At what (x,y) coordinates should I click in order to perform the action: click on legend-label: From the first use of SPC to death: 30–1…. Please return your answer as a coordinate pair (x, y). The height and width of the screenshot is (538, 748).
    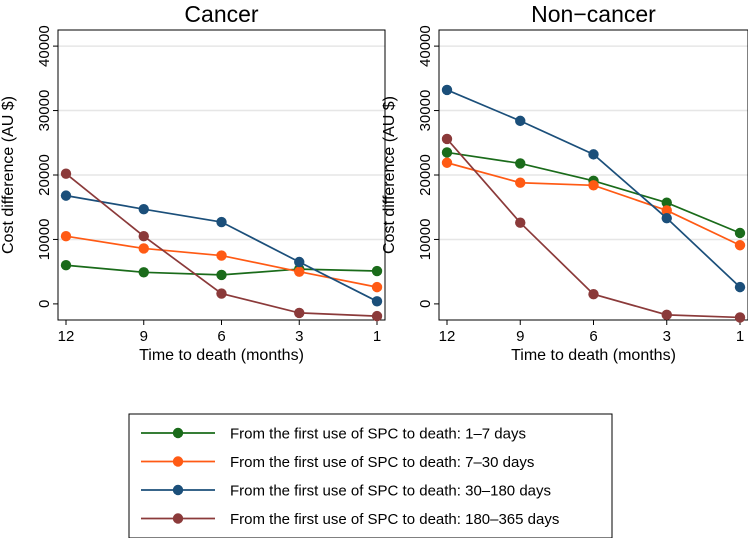
    Looking at the image, I should click on (390, 491).